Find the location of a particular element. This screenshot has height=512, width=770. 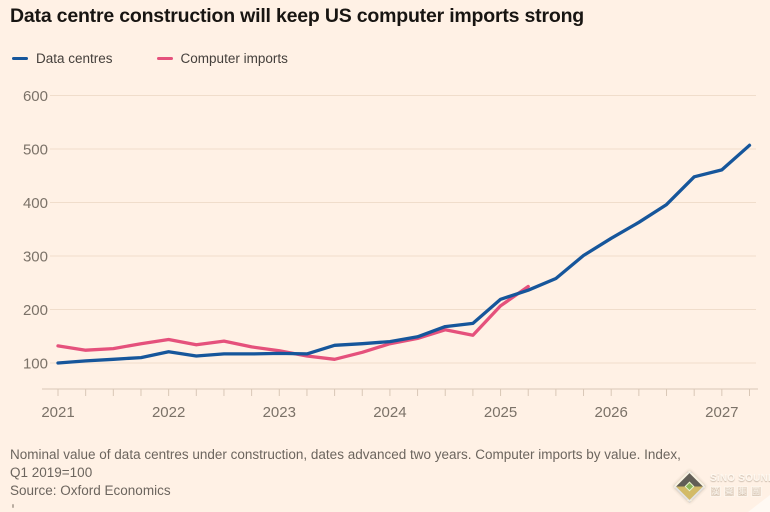

corner-triangle-decoration is located at coordinates (759, 503).